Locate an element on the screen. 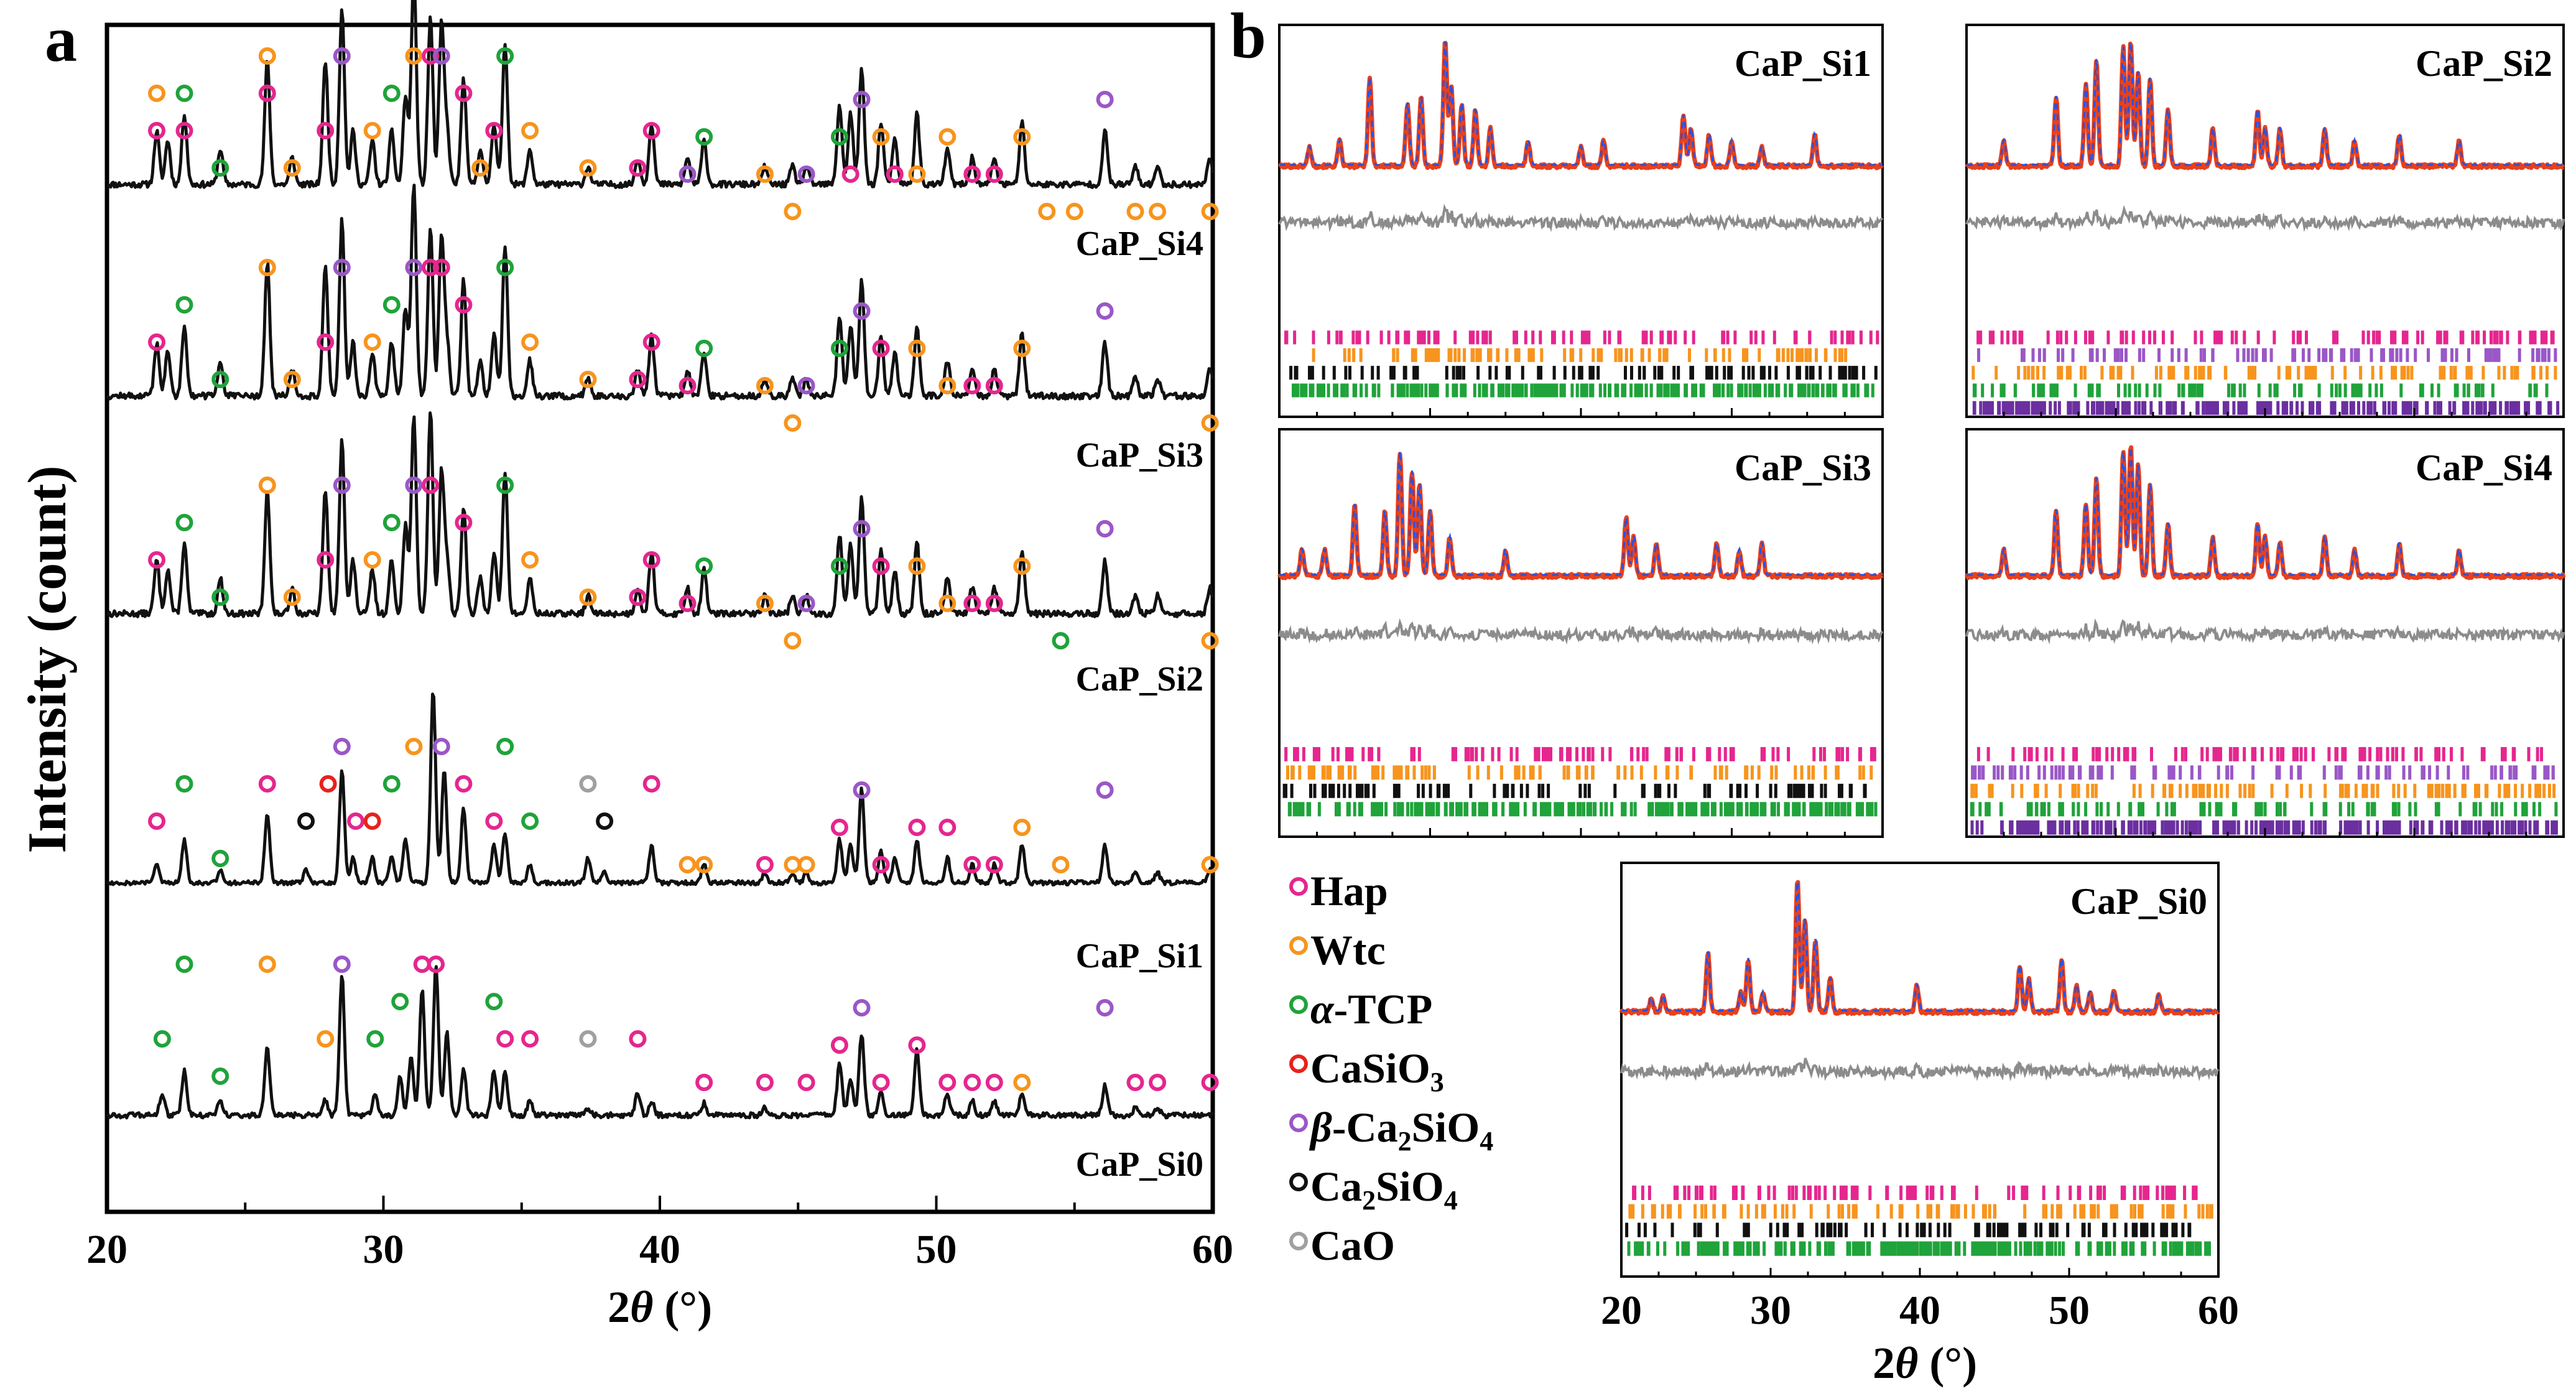  sample-label: CaP_Si3 is located at coordinates (1140, 455).